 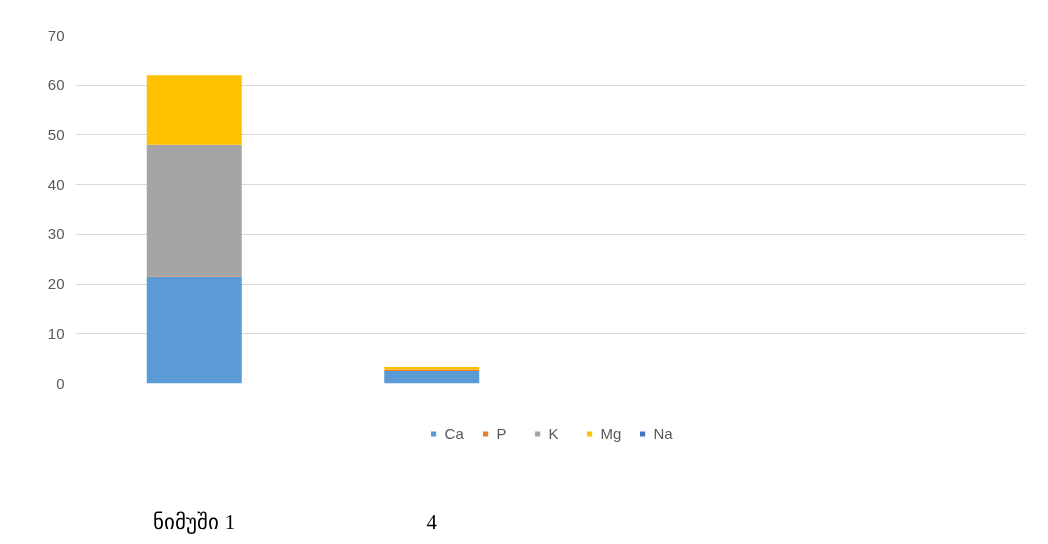 What do you see at coordinates (56, 234) in the screenshot?
I see `y-tick-label: 30` at bounding box center [56, 234].